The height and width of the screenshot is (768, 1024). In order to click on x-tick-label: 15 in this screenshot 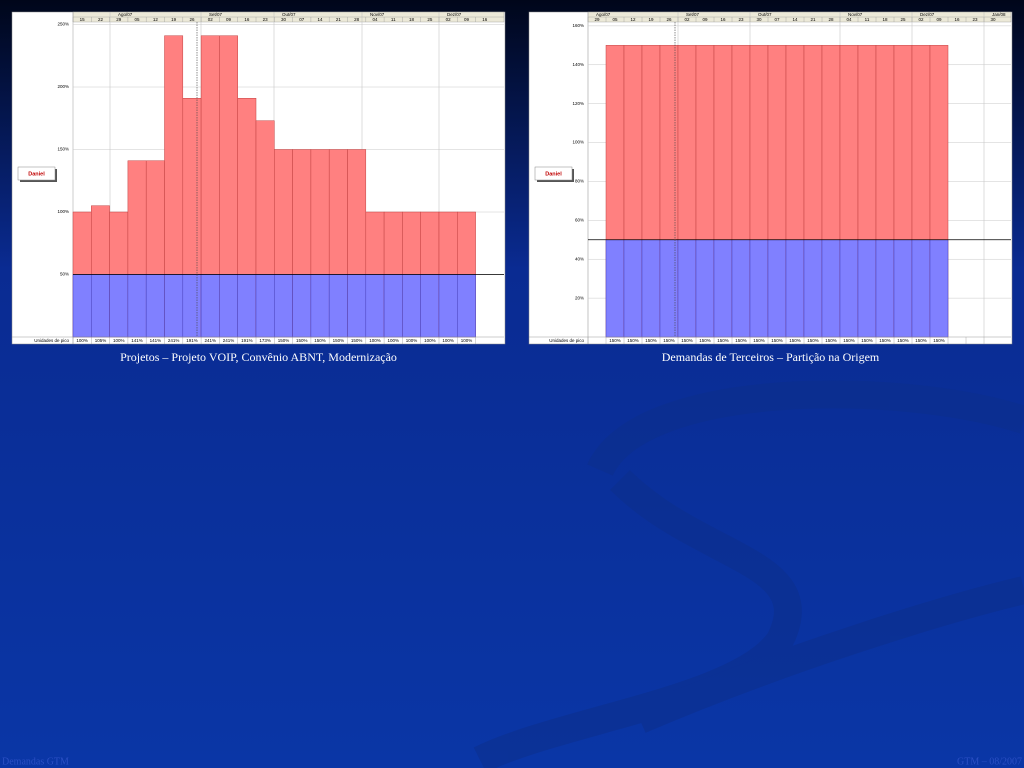, I will do `click(83, 19)`.